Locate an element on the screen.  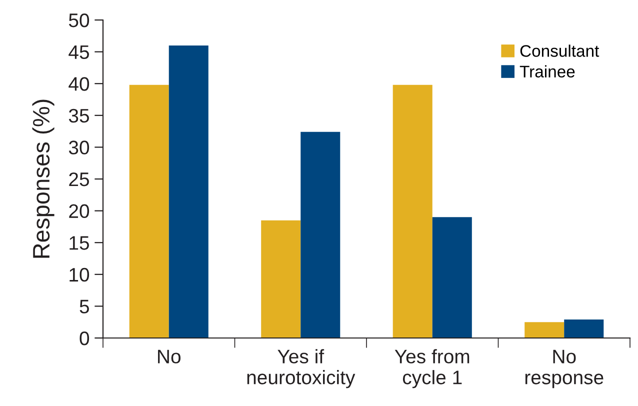
y-tick-label: 50 is located at coordinates (79, 20).